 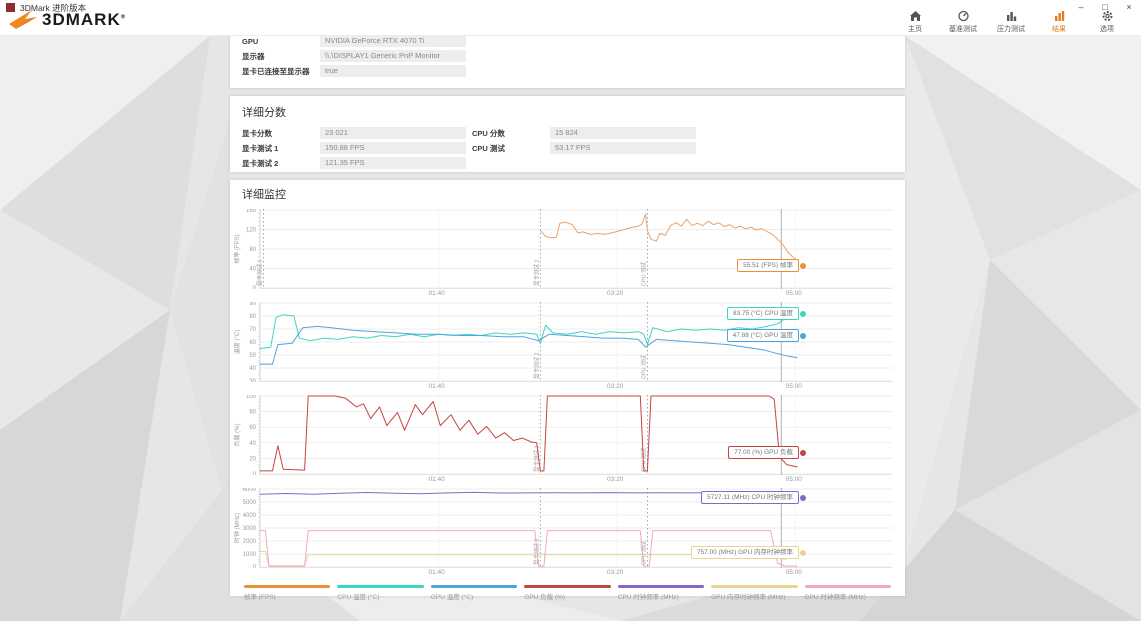 I want to click on nav-item-stress-tests: 压力测试, so click(x=1011, y=22).